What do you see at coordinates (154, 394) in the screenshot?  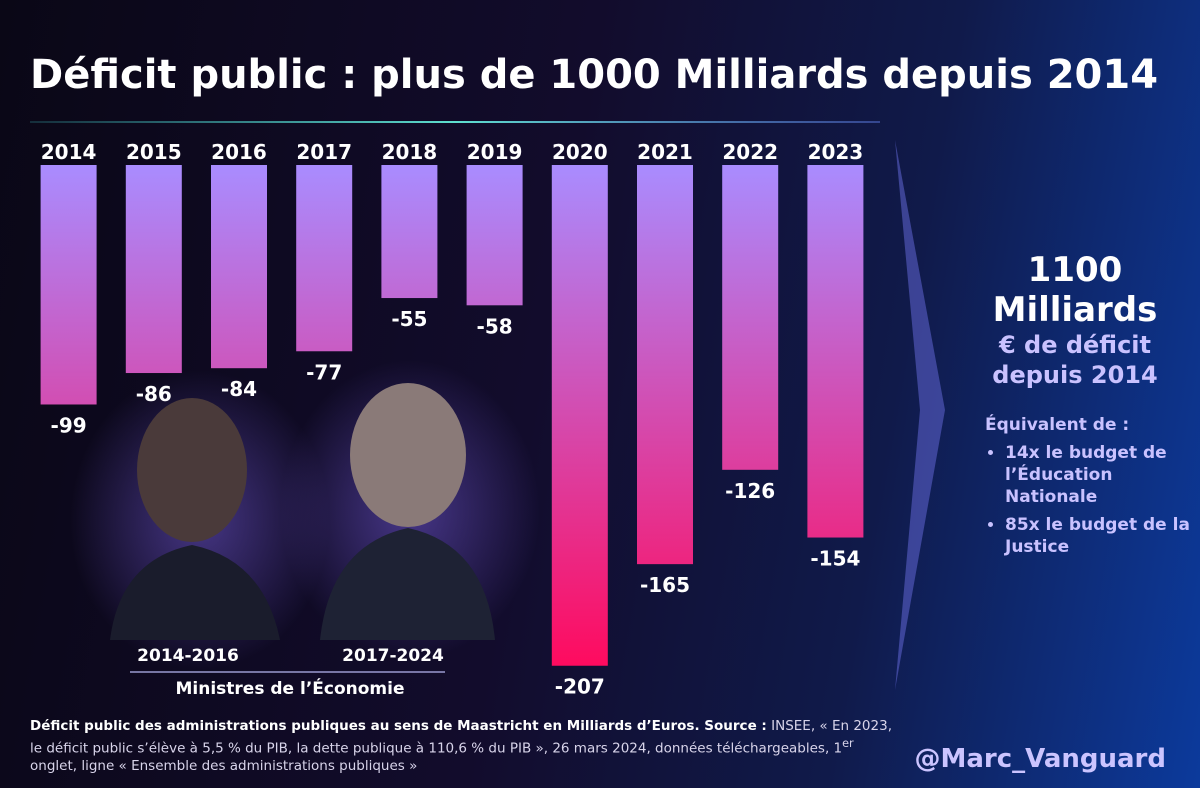 I see `value-label: -86` at bounding box center [154, 394].